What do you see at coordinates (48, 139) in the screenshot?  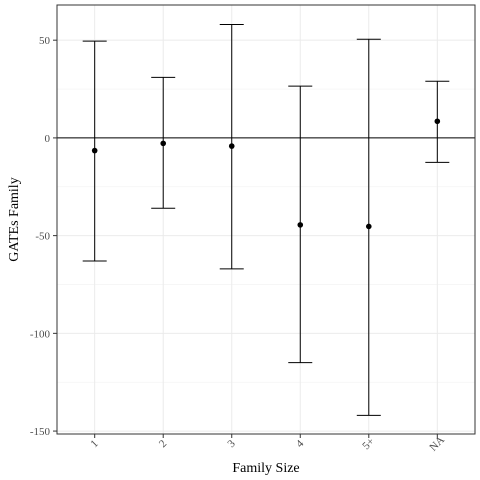 I see `y-tick-label: 0` at bounding box center [48, 139].